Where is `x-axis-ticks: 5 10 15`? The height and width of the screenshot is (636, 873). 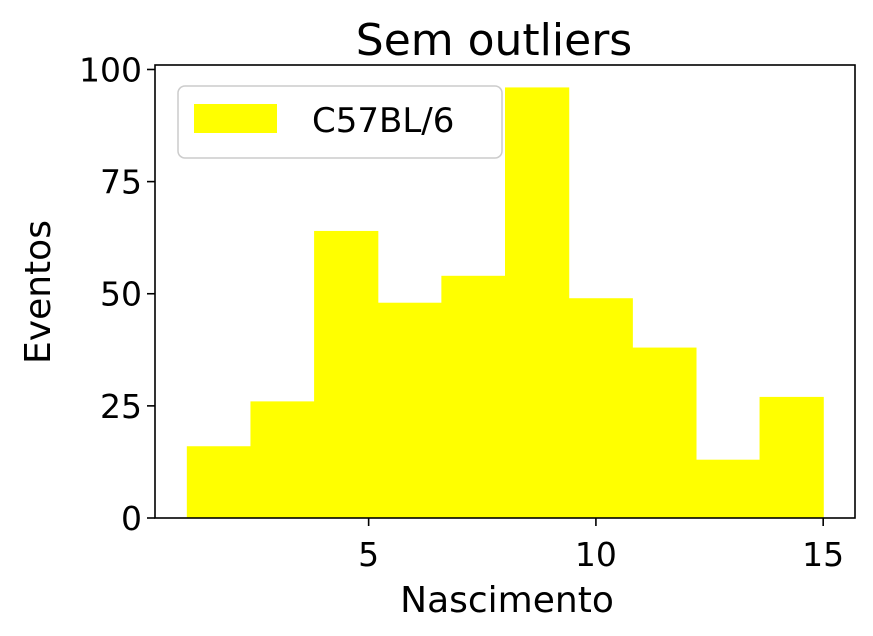
x-axis-ticks: 5 10 15 is located at coordinates (601, 546).